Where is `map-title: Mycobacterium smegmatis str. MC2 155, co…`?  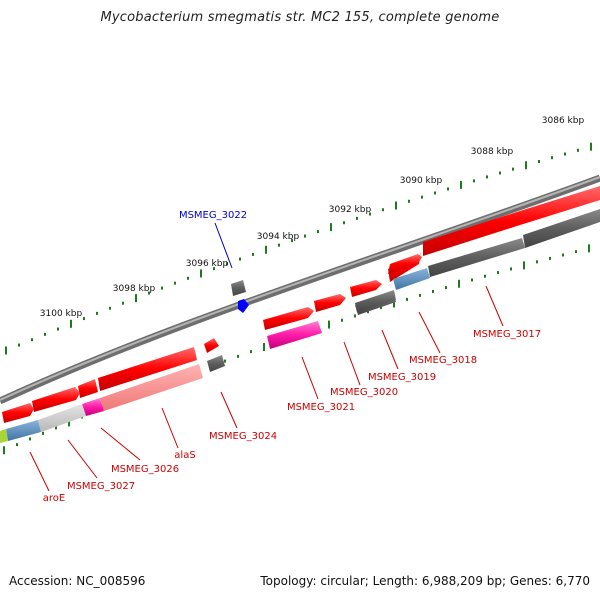 map-title: Mycobacterium smegmatis str. MC2 155, co… is located at coordinates (300, 17).